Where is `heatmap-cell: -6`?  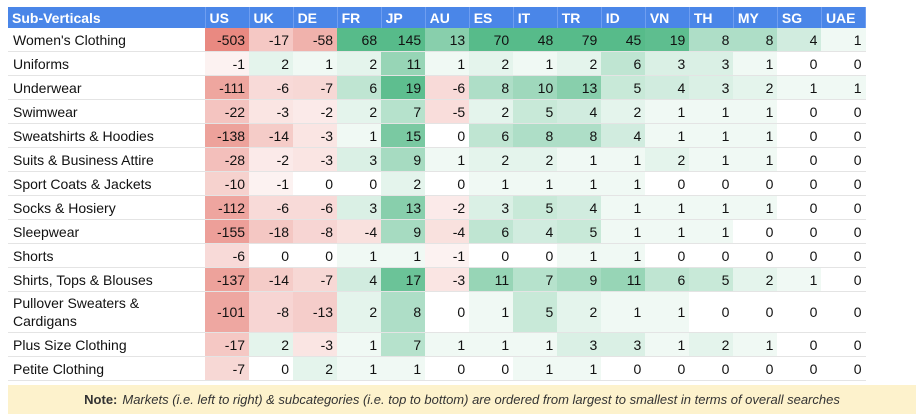
heatmap-cell: -6 is located at coordinates (271, 207).